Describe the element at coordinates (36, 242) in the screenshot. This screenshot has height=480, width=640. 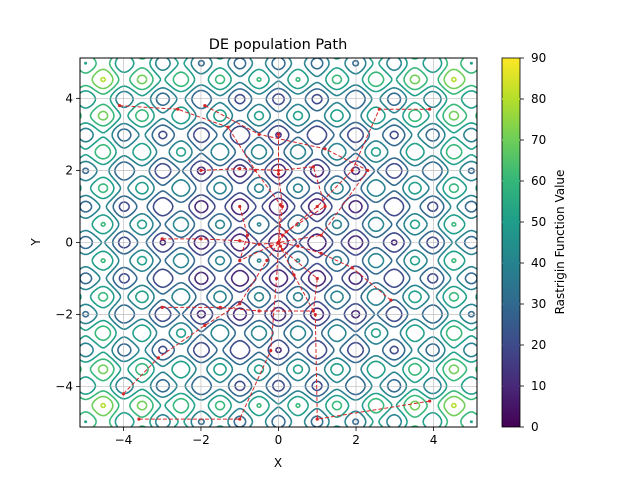
I see `y-axis-label: Y` at that location.